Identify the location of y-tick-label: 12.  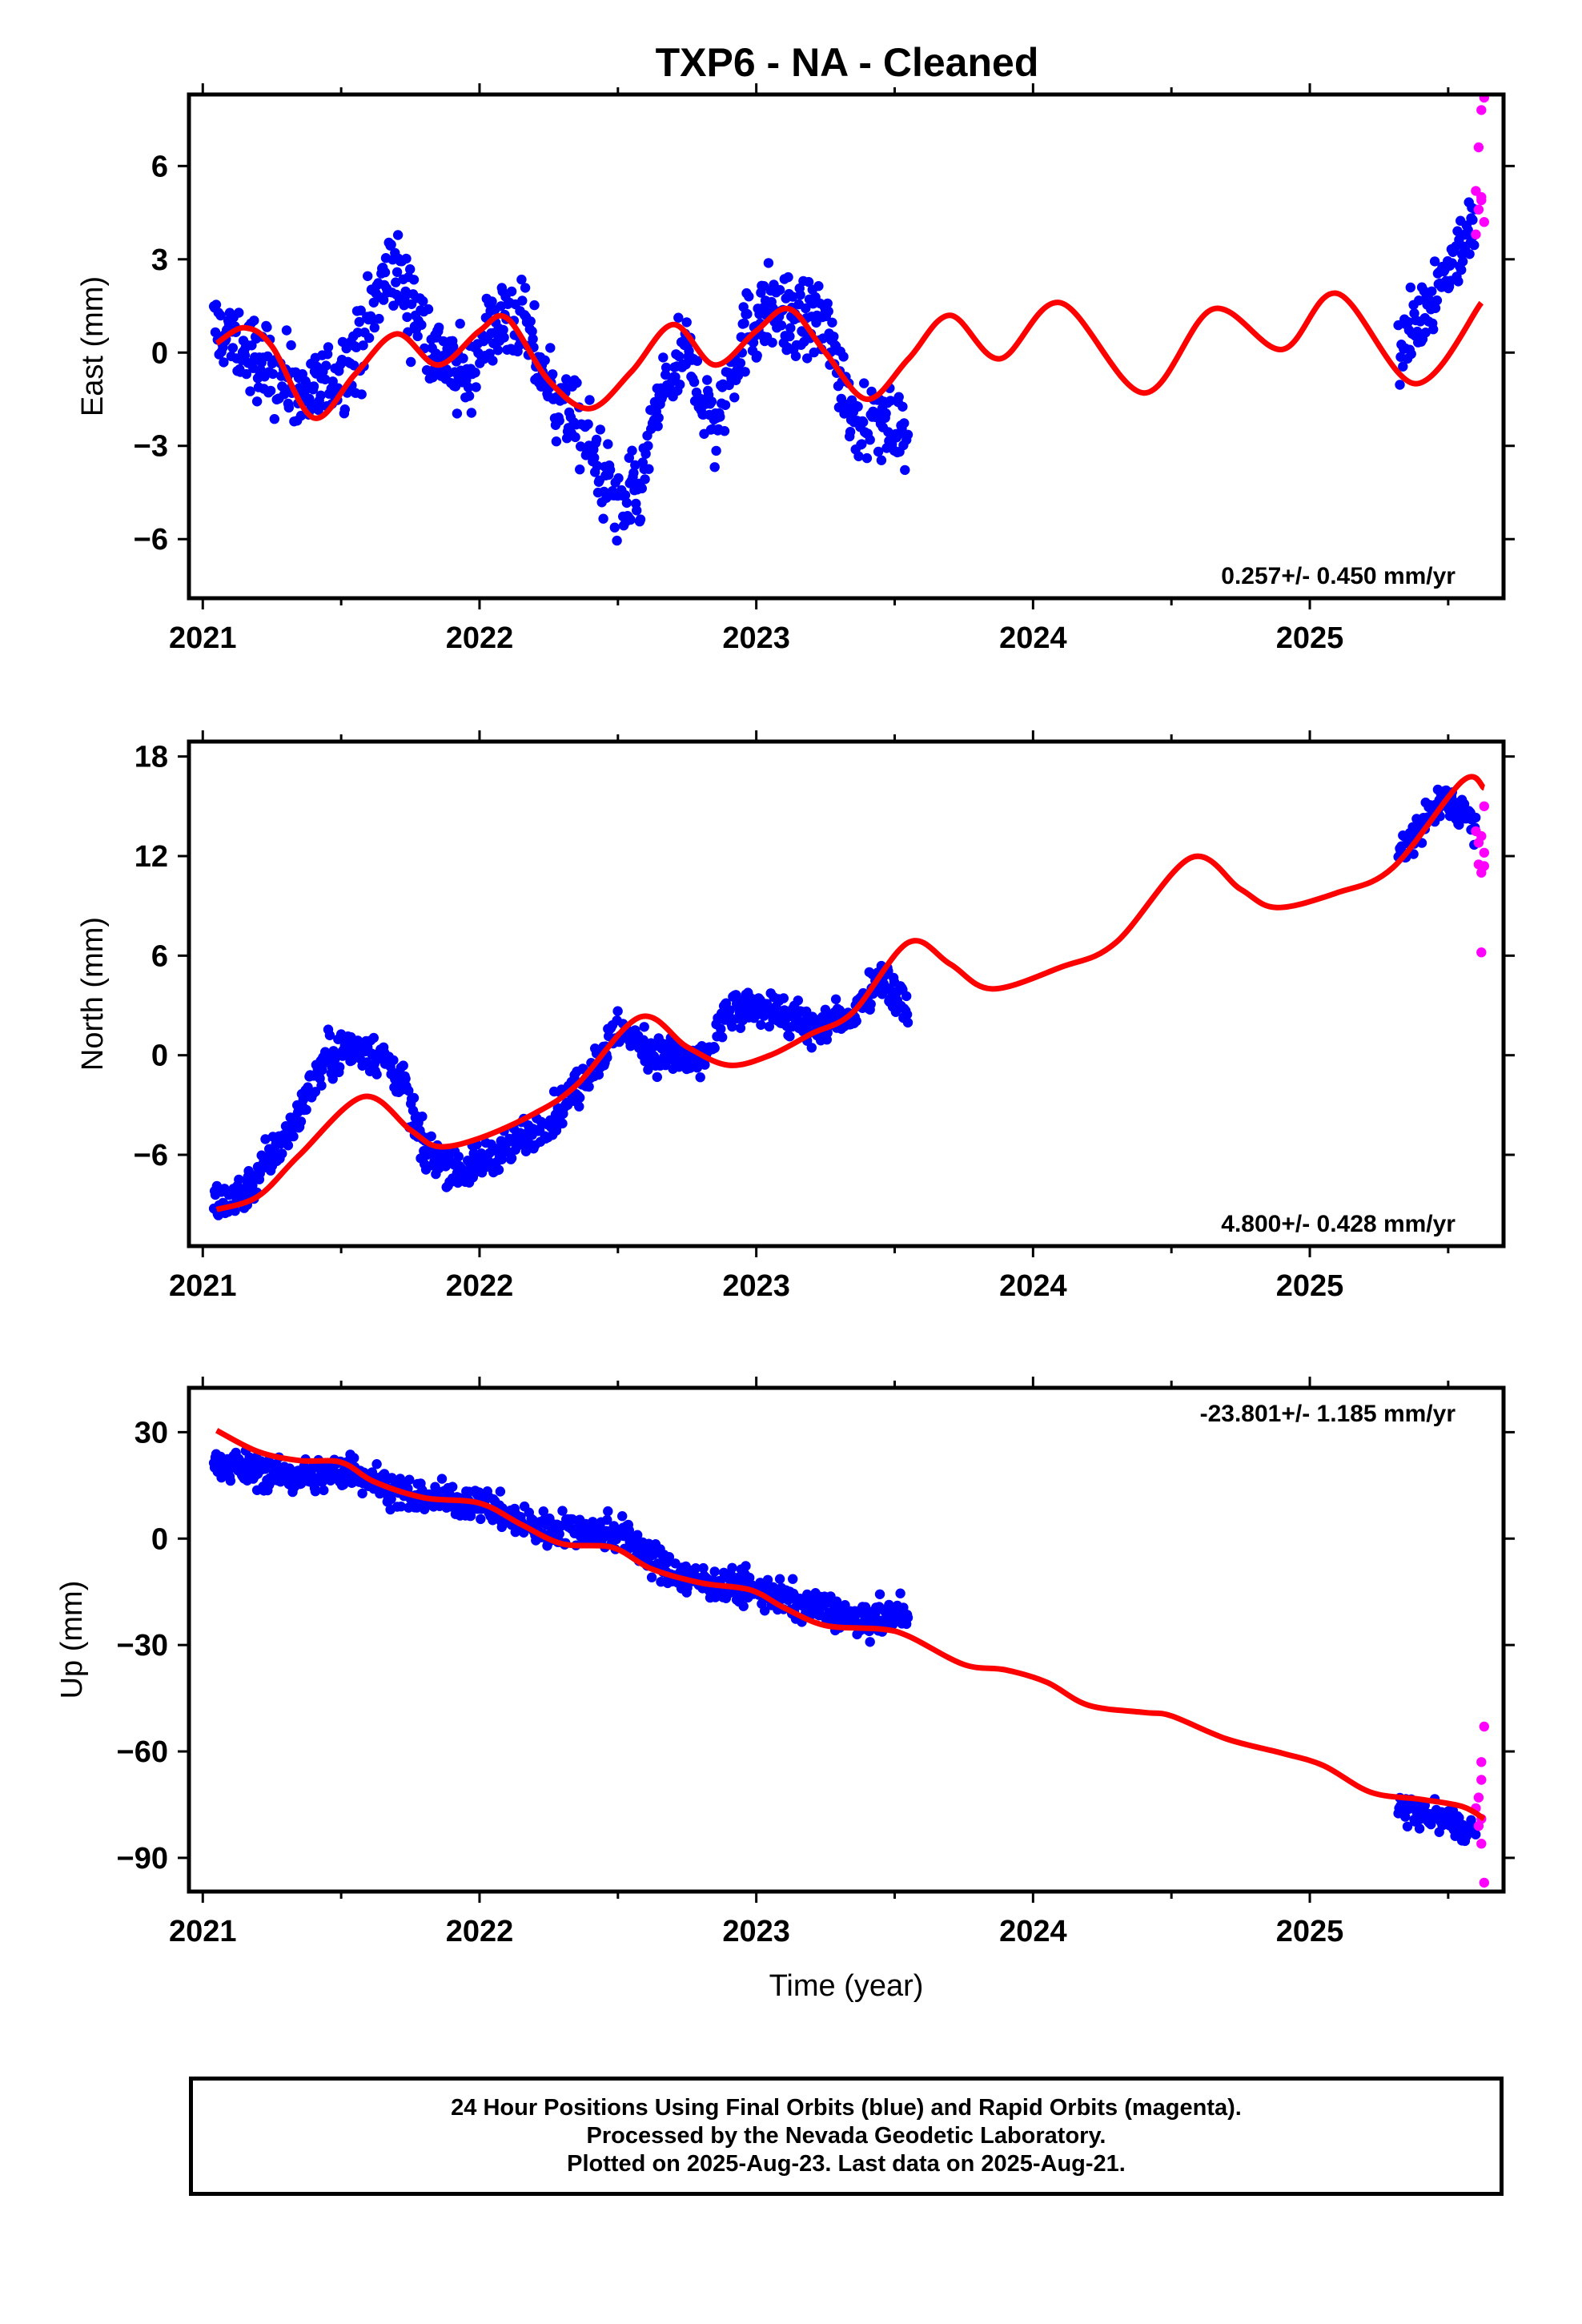
(151, 857).